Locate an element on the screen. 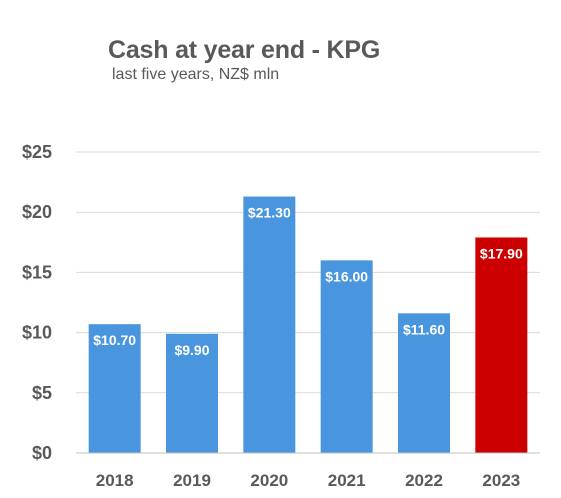 This screenshot has height=498, width=561. value-label-2018: $10.70 is located at coordinates (114, 340).